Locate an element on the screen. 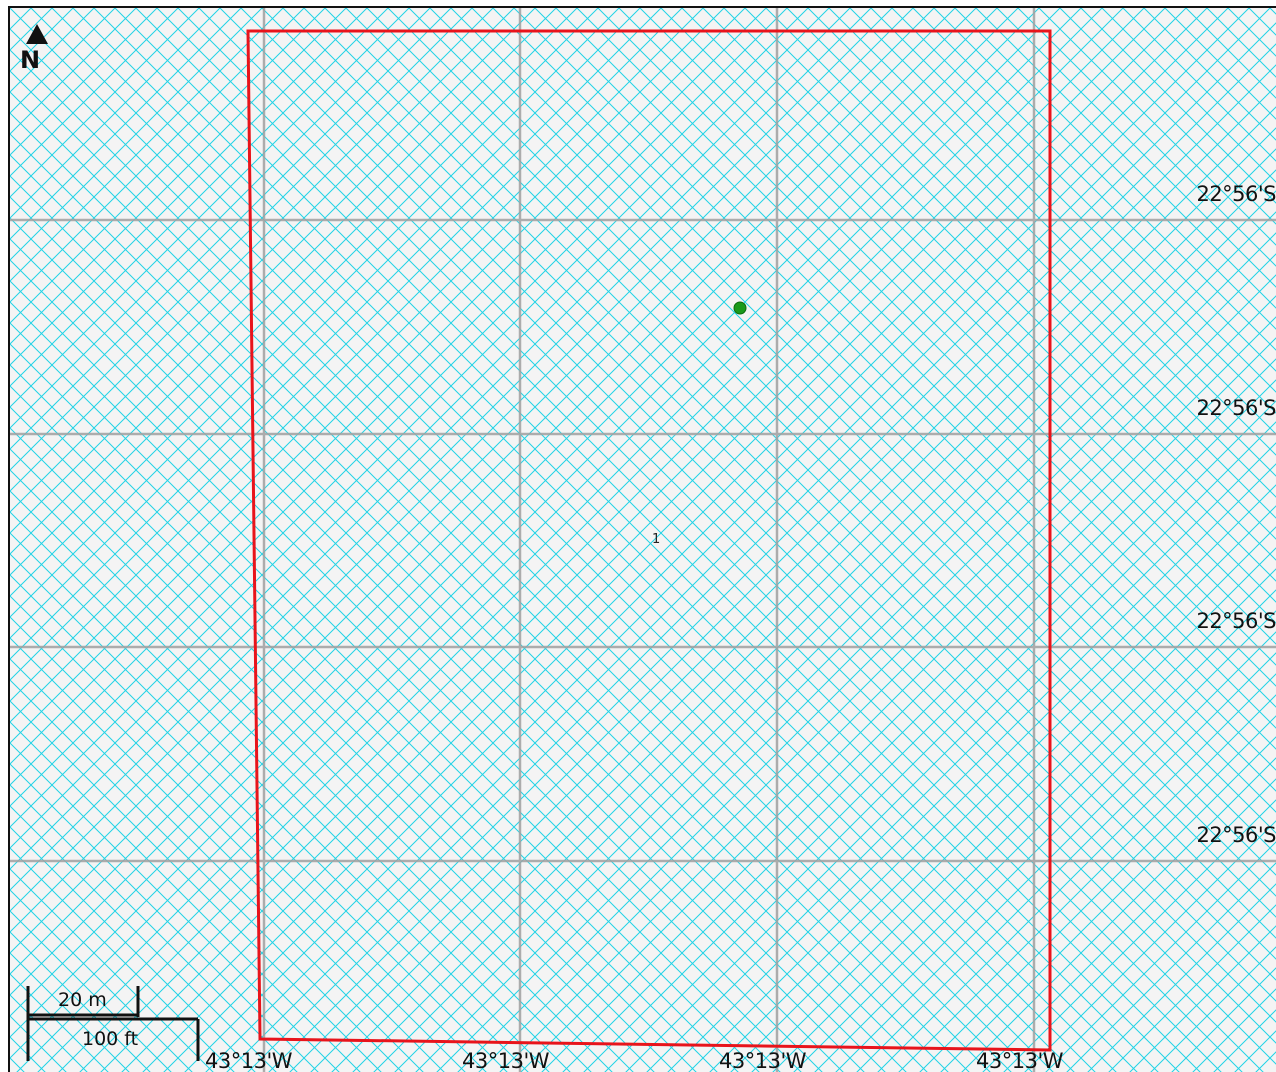 Image resolution: width=1276 pixels, height=1072 pixels. north-label: N is located at coordinates (30, 60).